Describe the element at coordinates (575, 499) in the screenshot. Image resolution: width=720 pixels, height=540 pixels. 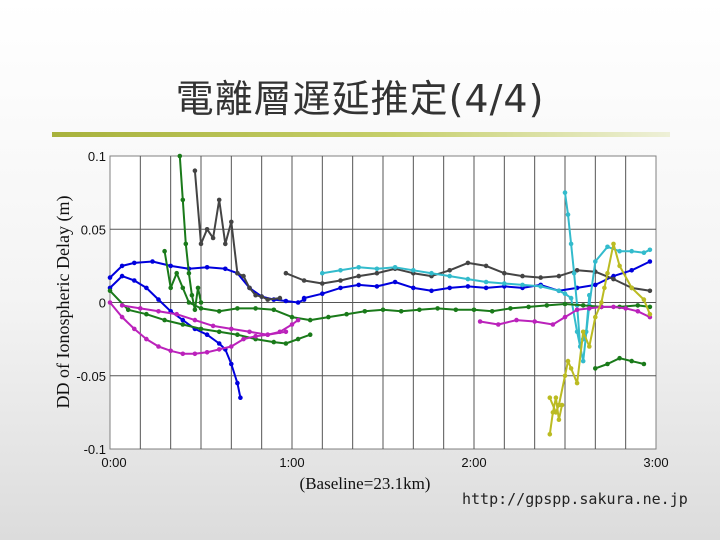
I see `footer-url: http://gpspp.sakura.ne.jp` at that location.